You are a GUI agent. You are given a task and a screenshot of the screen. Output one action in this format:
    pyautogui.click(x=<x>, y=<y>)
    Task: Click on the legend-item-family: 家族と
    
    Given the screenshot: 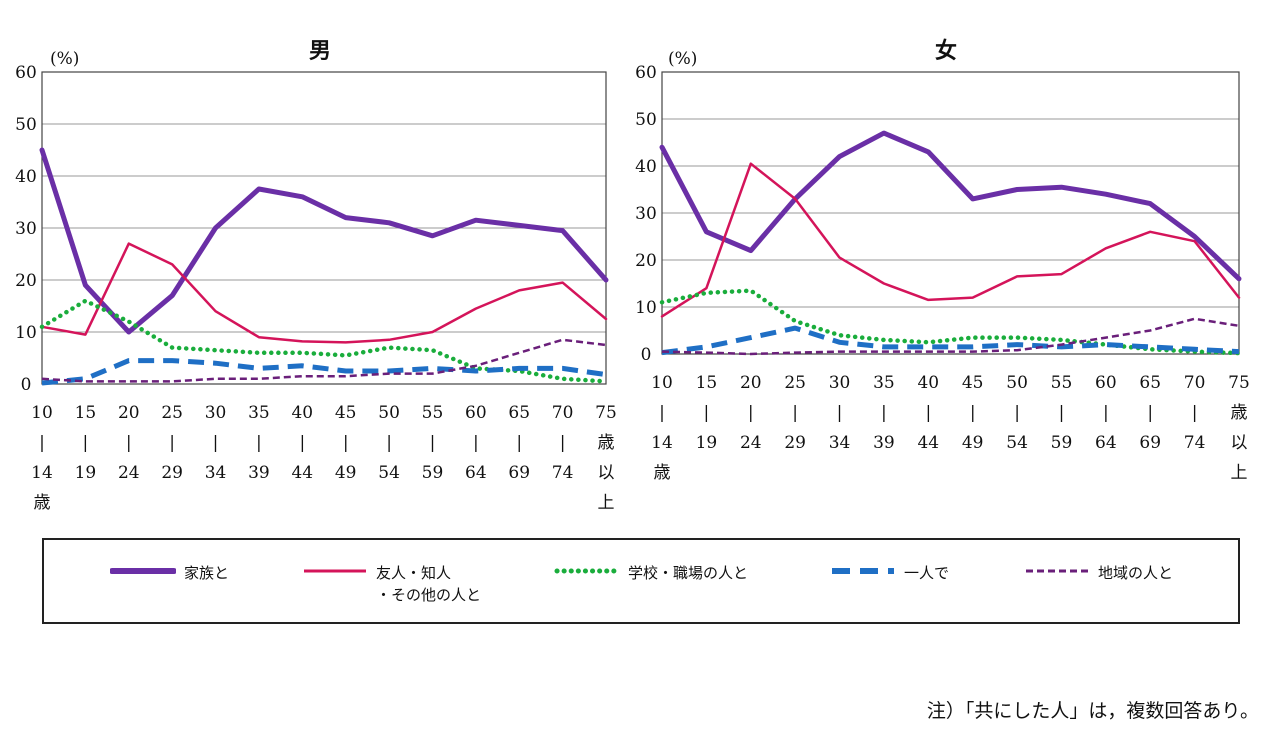 What is the action you would take?
    pyautogui.click(x=169, y=573)
    